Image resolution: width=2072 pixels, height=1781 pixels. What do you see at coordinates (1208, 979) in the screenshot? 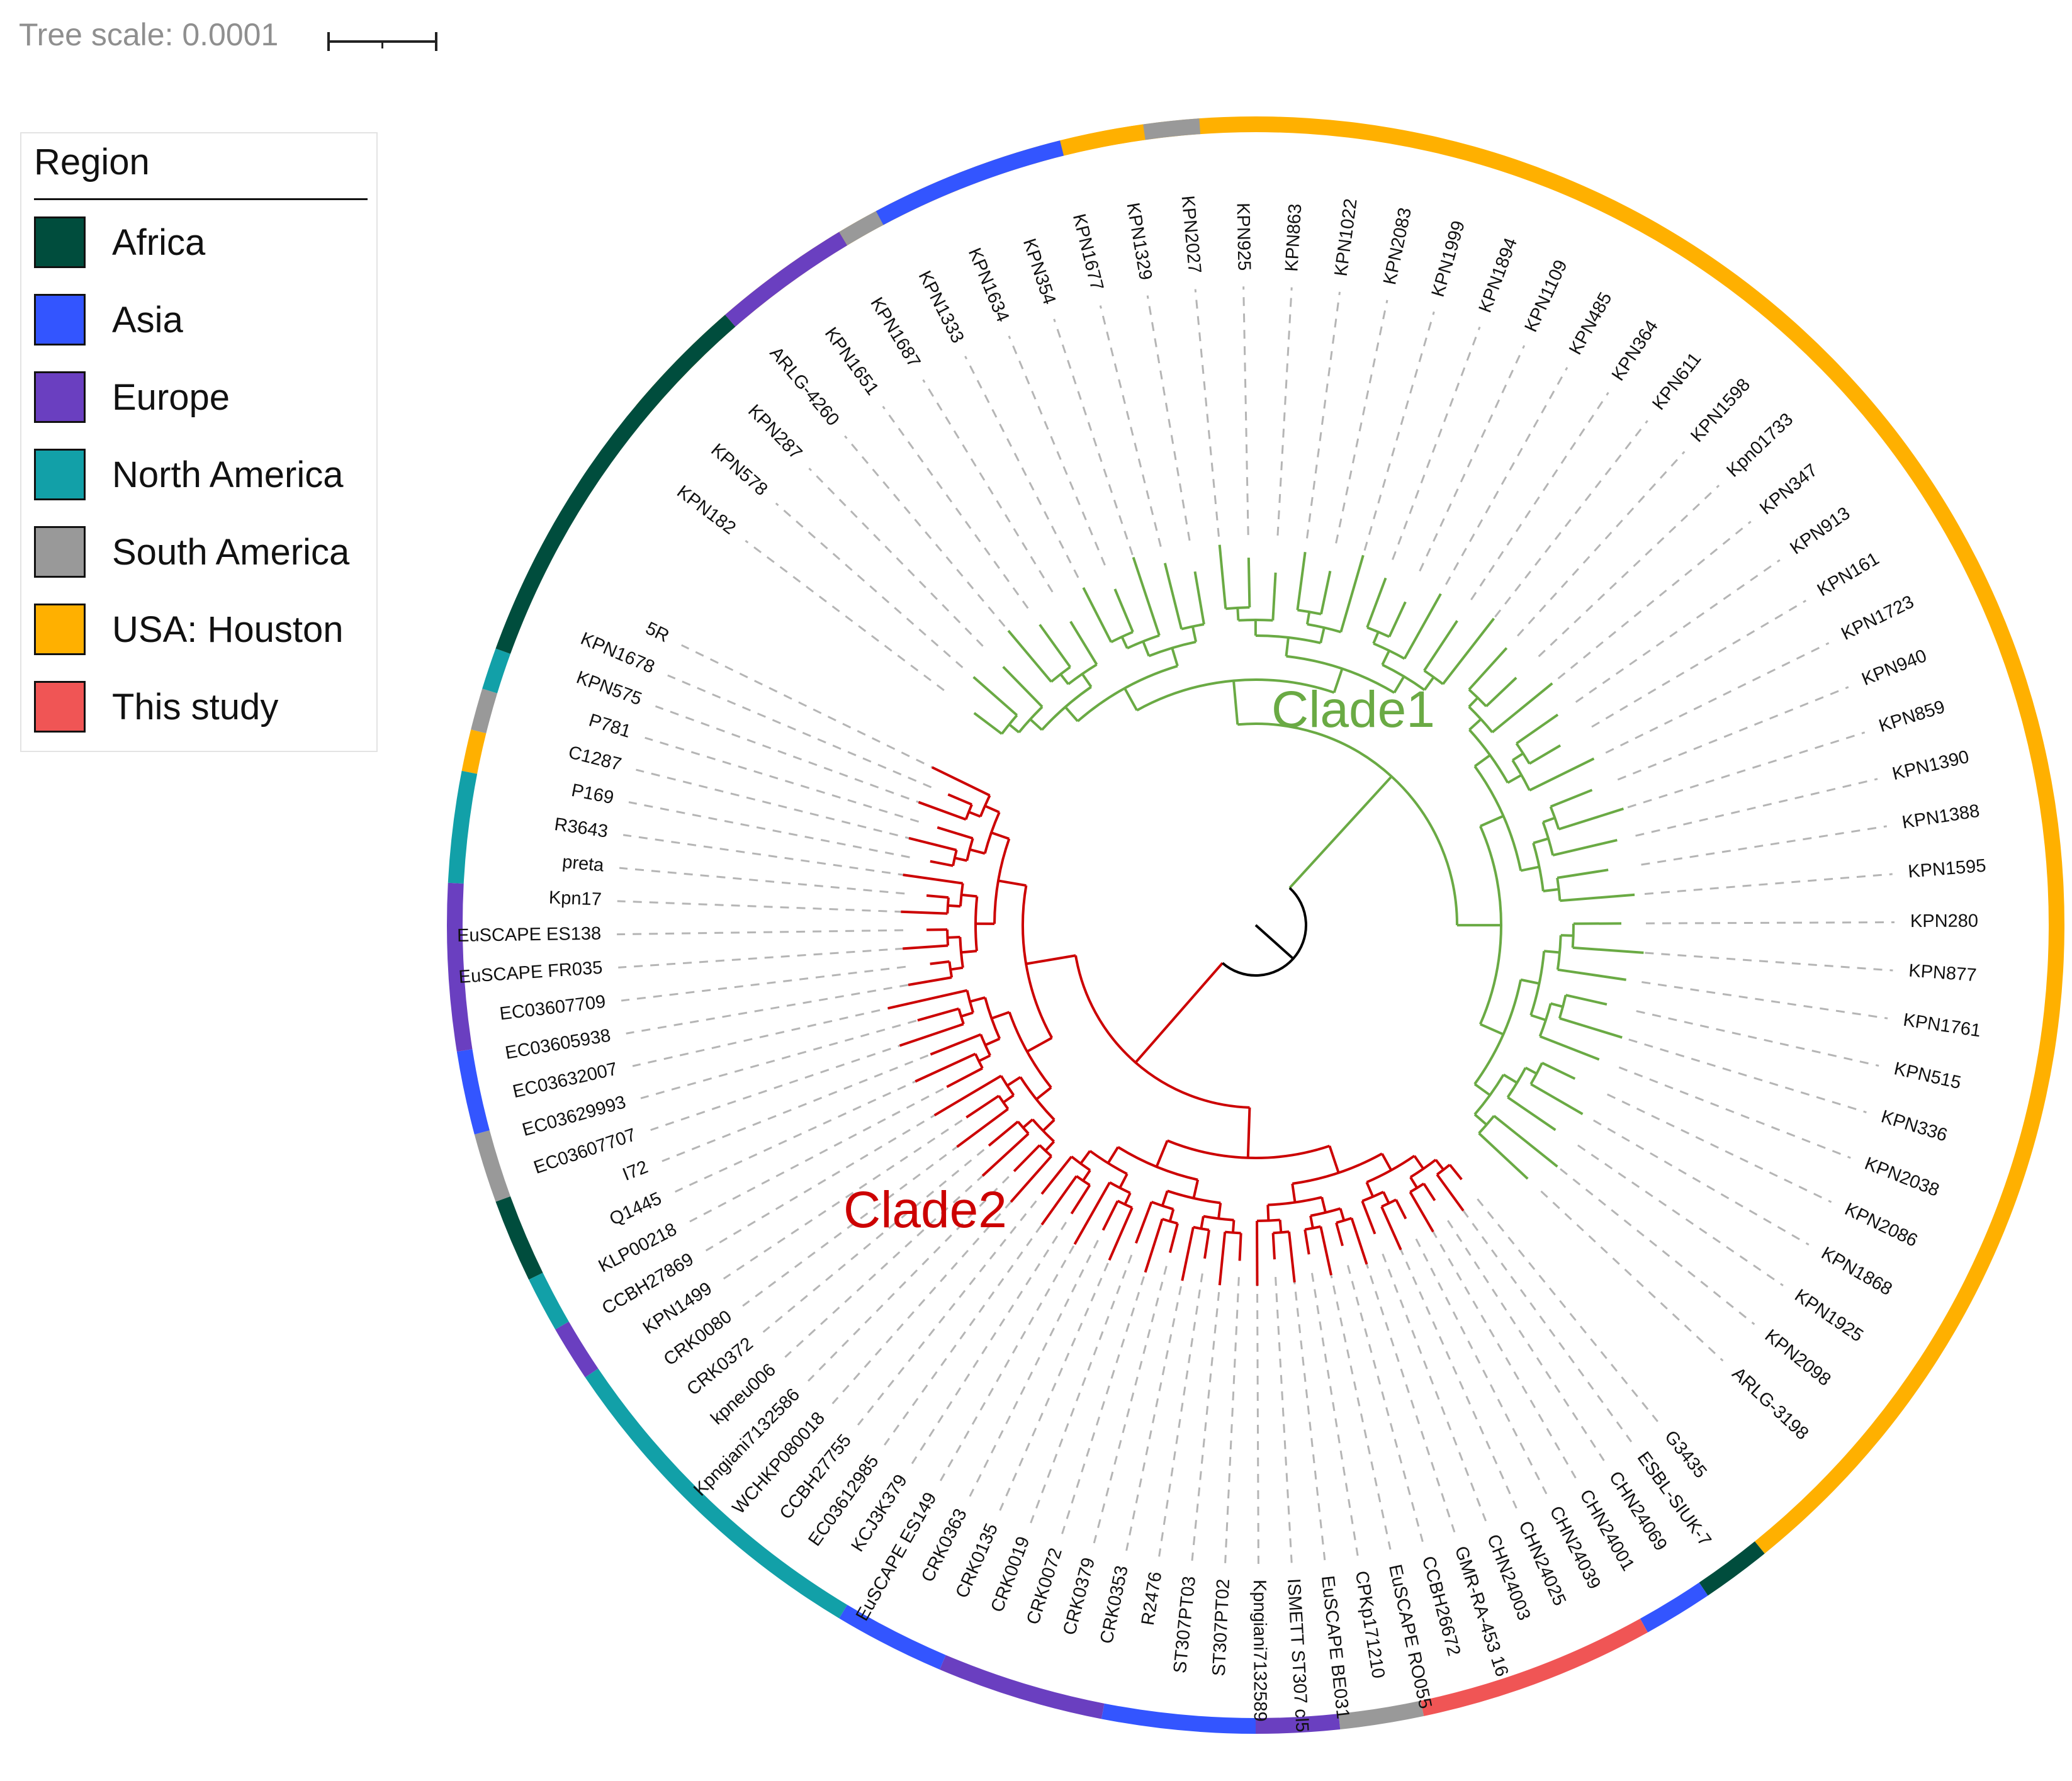
I see `clade2-root-stem` at bounding box center [1208, 979].